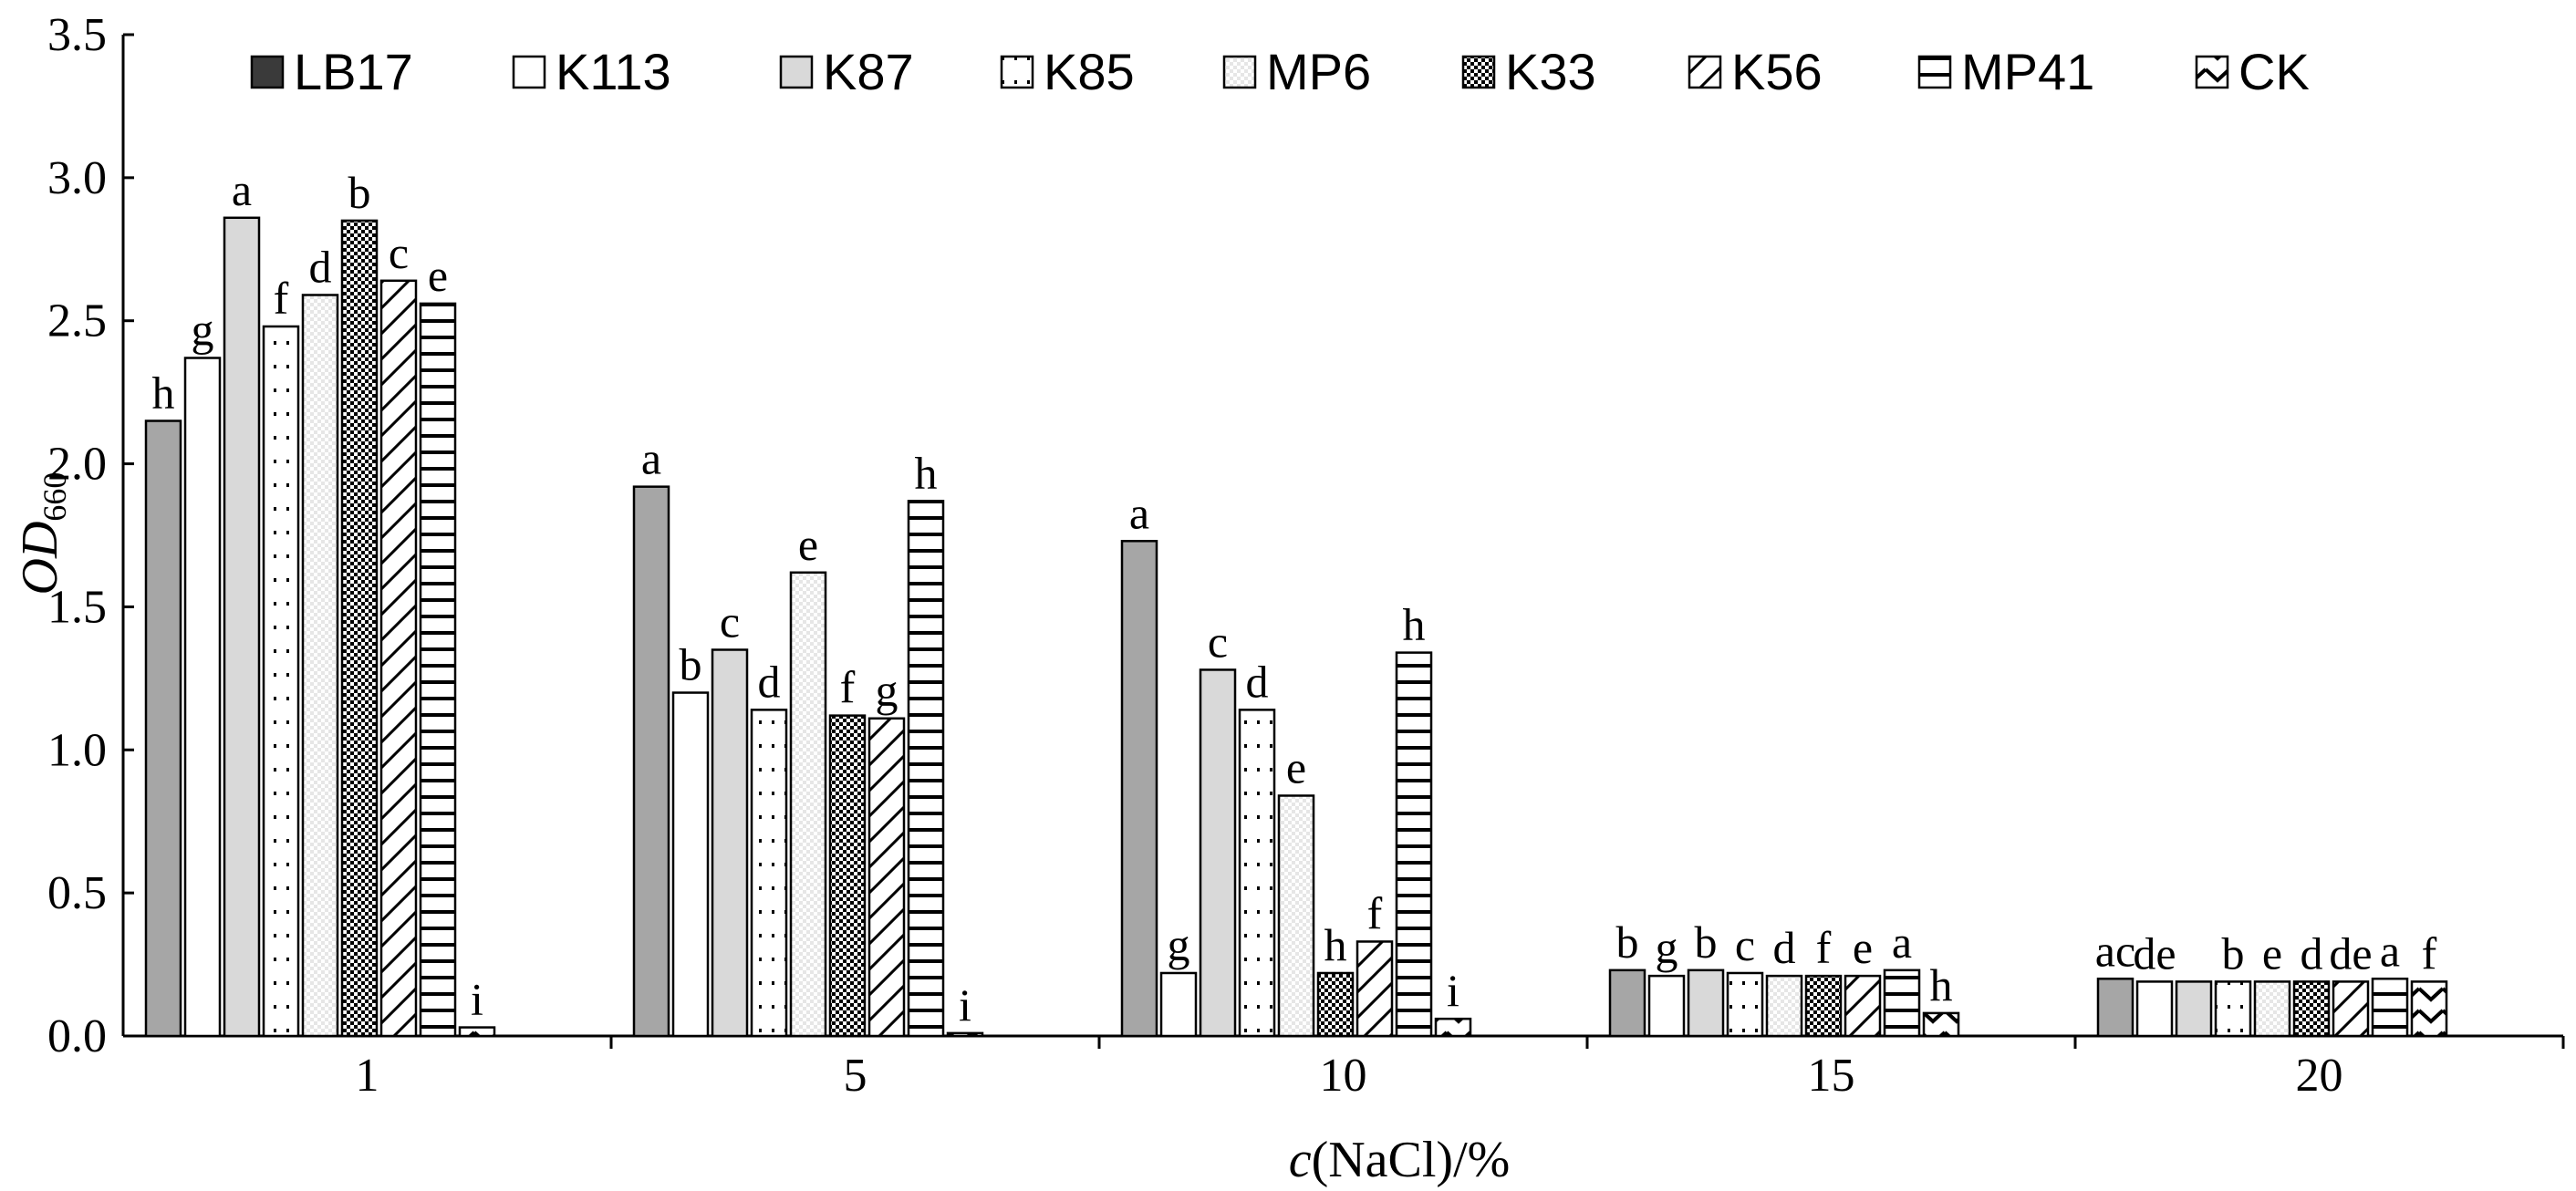 This screenshot has height=1191, width=2576. I want to click on y-axis-title-subscript: 660, so click(54, 497).